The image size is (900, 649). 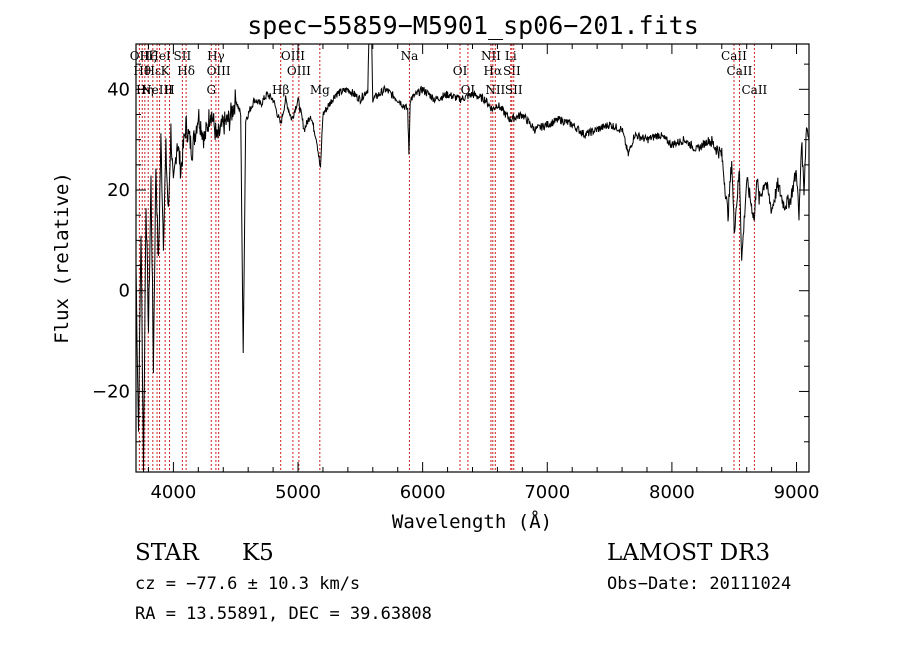 I want to click on survey-name: LAMOST DR3, so click(x=689, y=553).